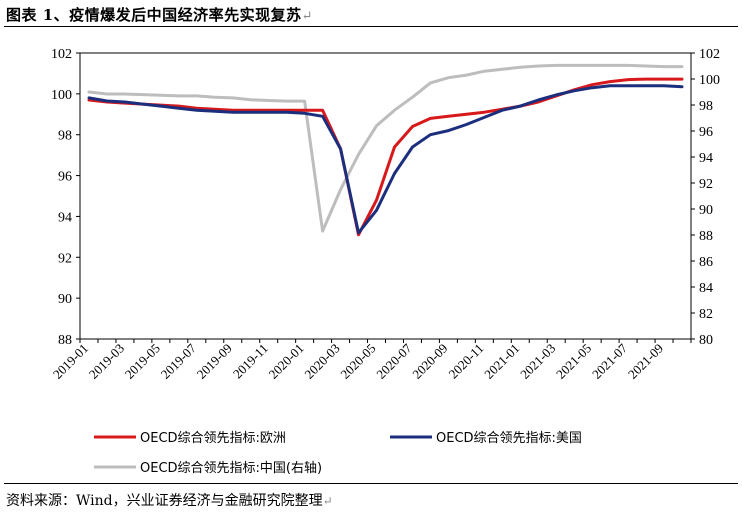 Image resolution: width=742 pixels, height=516 pixels. What do you see at coordinates (250, 361) in the screenshot?
I see `x-tick-label: 2019-11` at bounding box center [250, 361].